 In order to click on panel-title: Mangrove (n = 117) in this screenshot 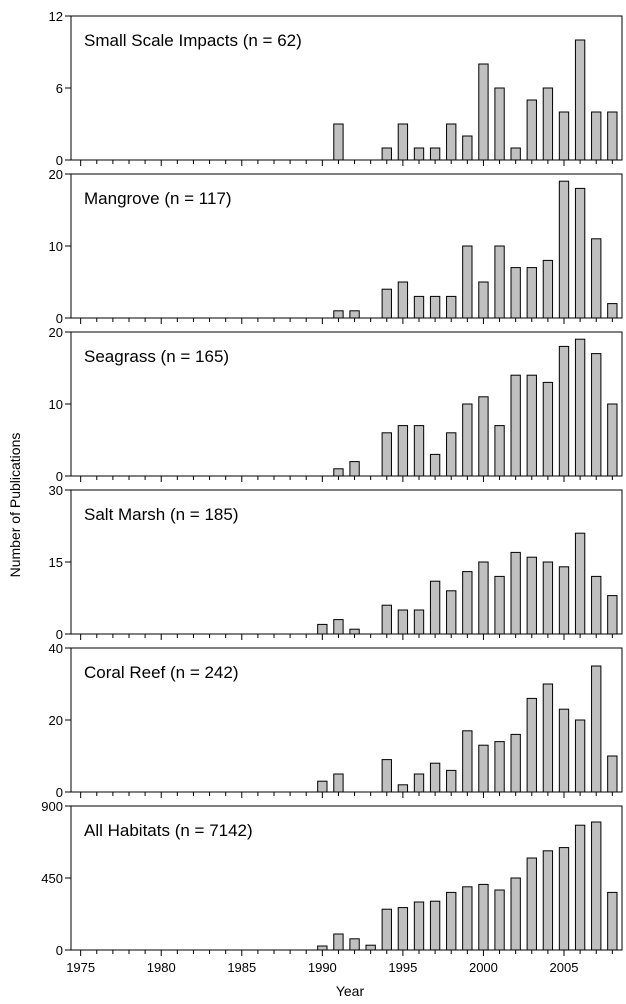, I will do `click(158, 198)`.